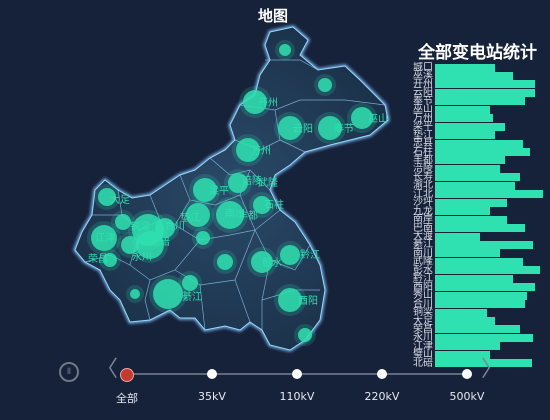  Describe the element at coordinates (69, 372) in the screenshot. I see `pause-button: Ⅱ` at that location.